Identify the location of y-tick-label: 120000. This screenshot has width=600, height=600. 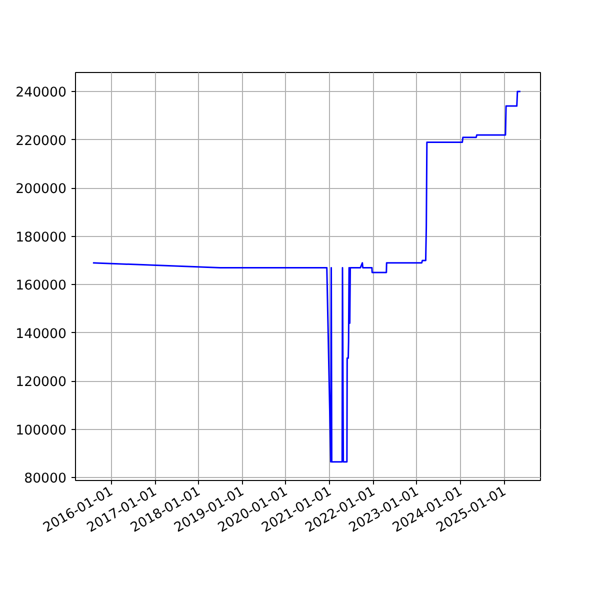
(41, 382).